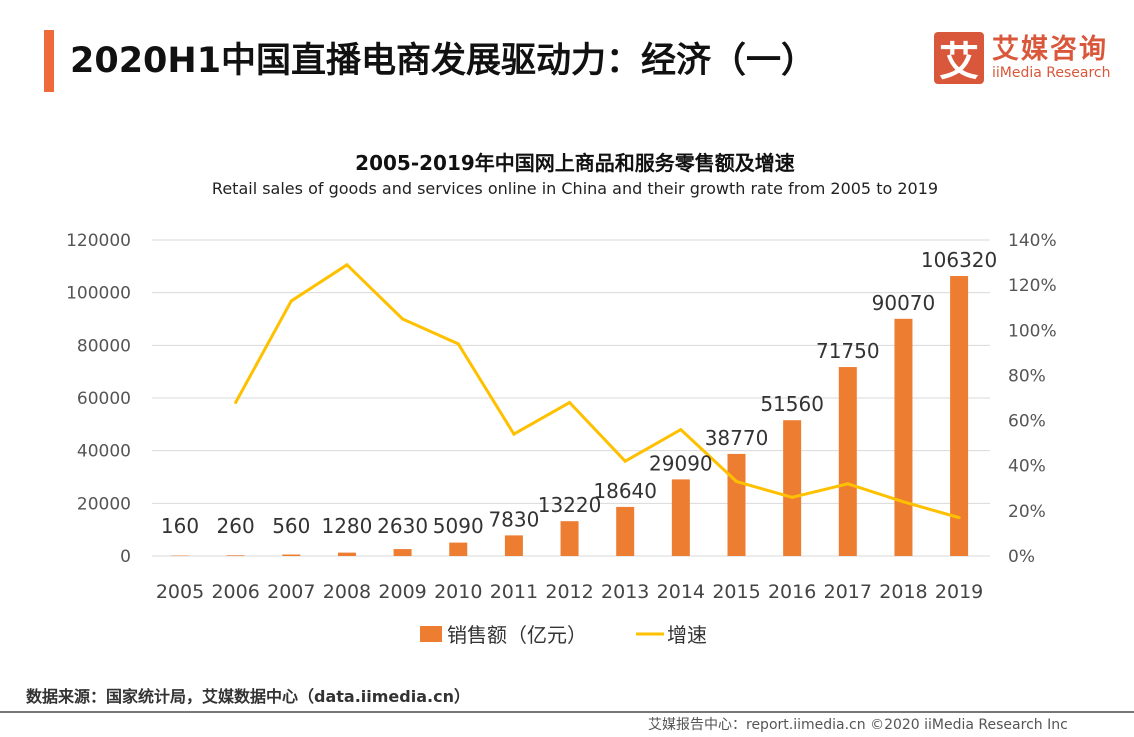  I want to click on growth-point-2006, so click(236, 403).